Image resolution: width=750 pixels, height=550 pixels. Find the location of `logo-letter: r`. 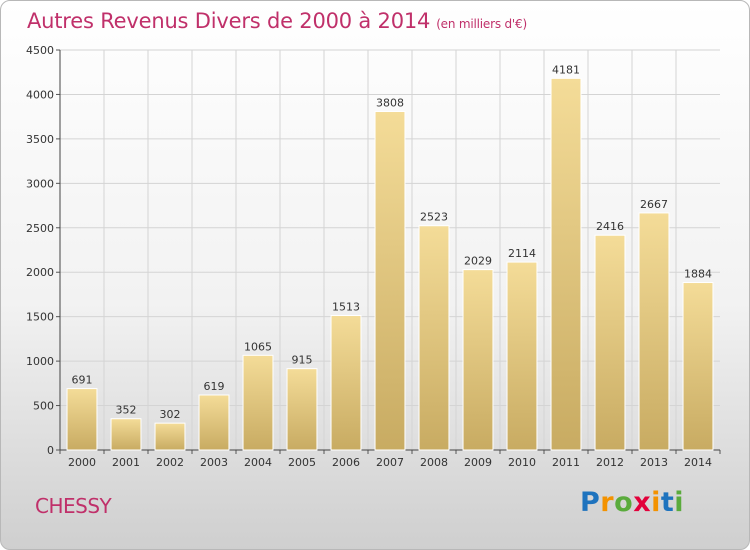

logo-letter: r is located at coordinates (607, 502).